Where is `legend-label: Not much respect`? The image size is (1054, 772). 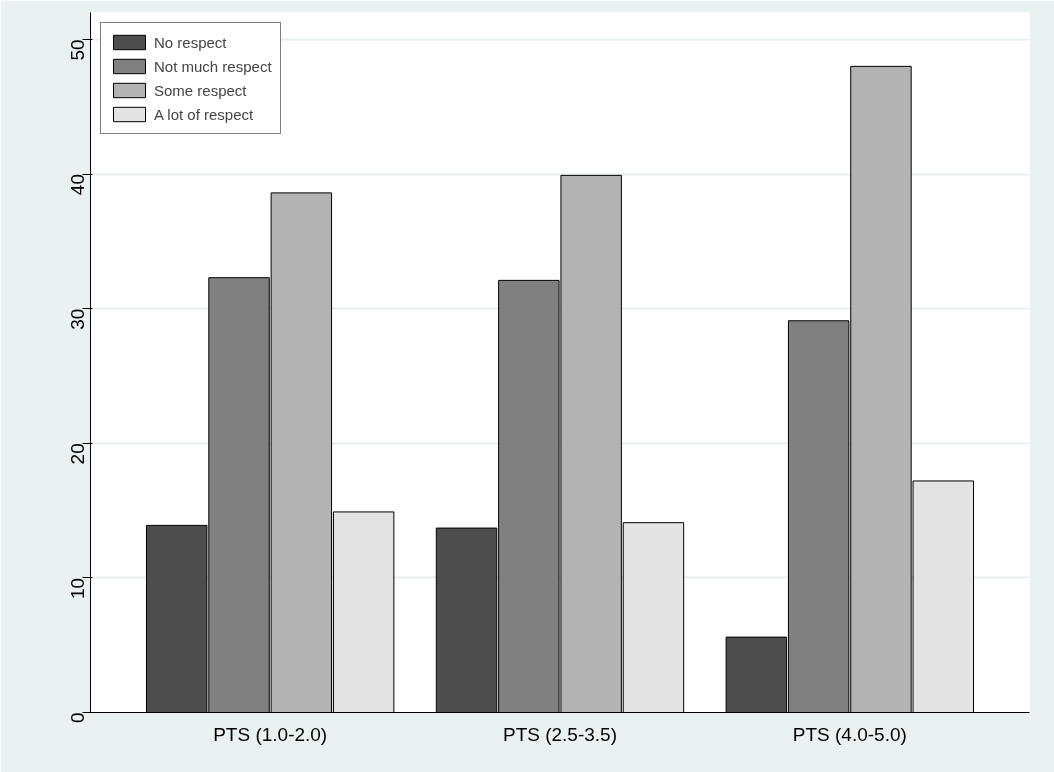 legend-label: Not much respect is located at coordinates (213, 66).